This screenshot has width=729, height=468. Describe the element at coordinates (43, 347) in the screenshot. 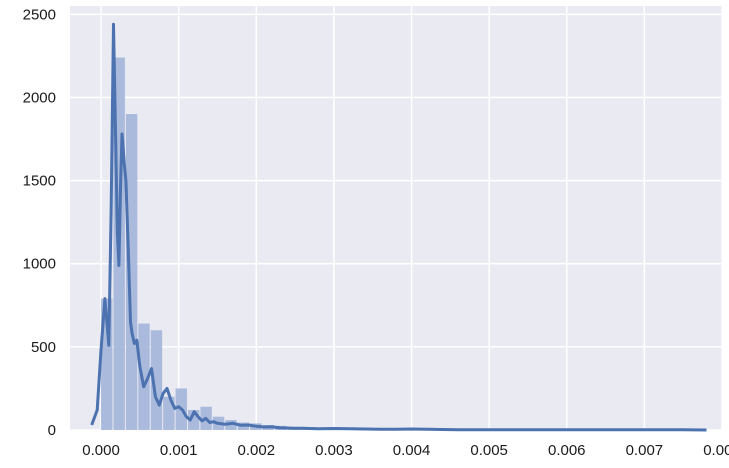

I see `y-tick-label: 500` at that location.